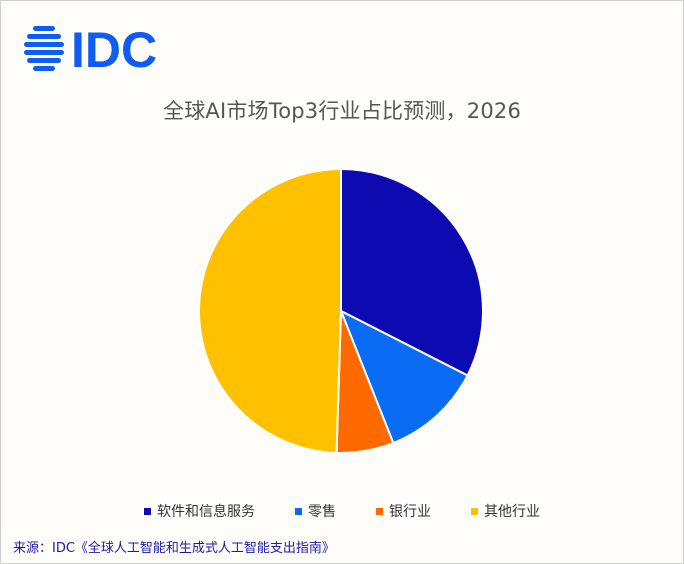  What do you see at coordinates (512, 512) in the screenshot?
I see `legend-label-3: 其他行业` at bounding box center [512, 512].